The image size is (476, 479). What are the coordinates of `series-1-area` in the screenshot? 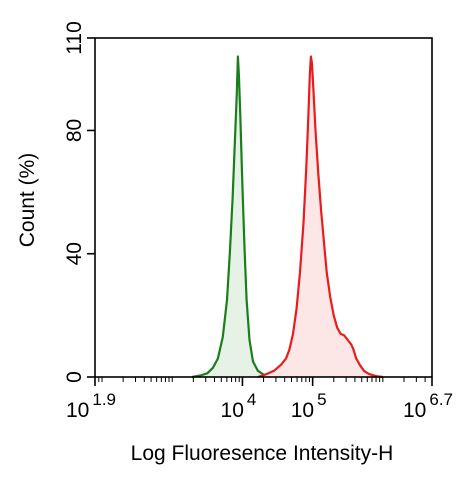 It's located at (231, 216).